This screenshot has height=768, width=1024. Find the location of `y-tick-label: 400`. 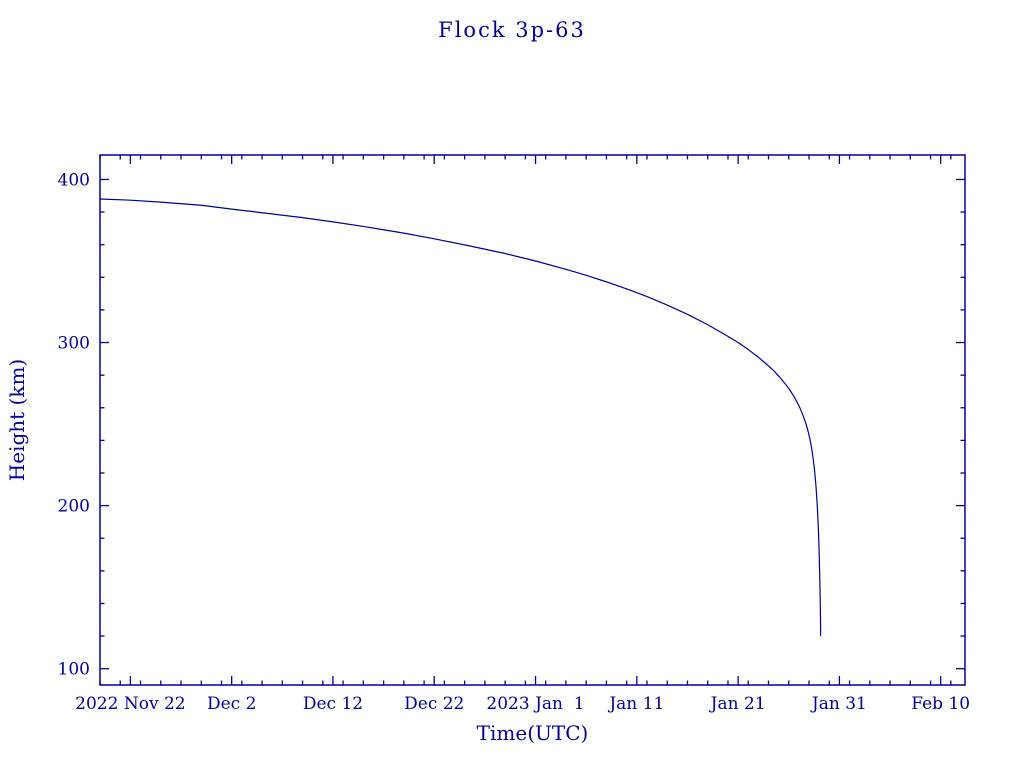

y-tick-label: 400 is located at coordinates (74, 180).